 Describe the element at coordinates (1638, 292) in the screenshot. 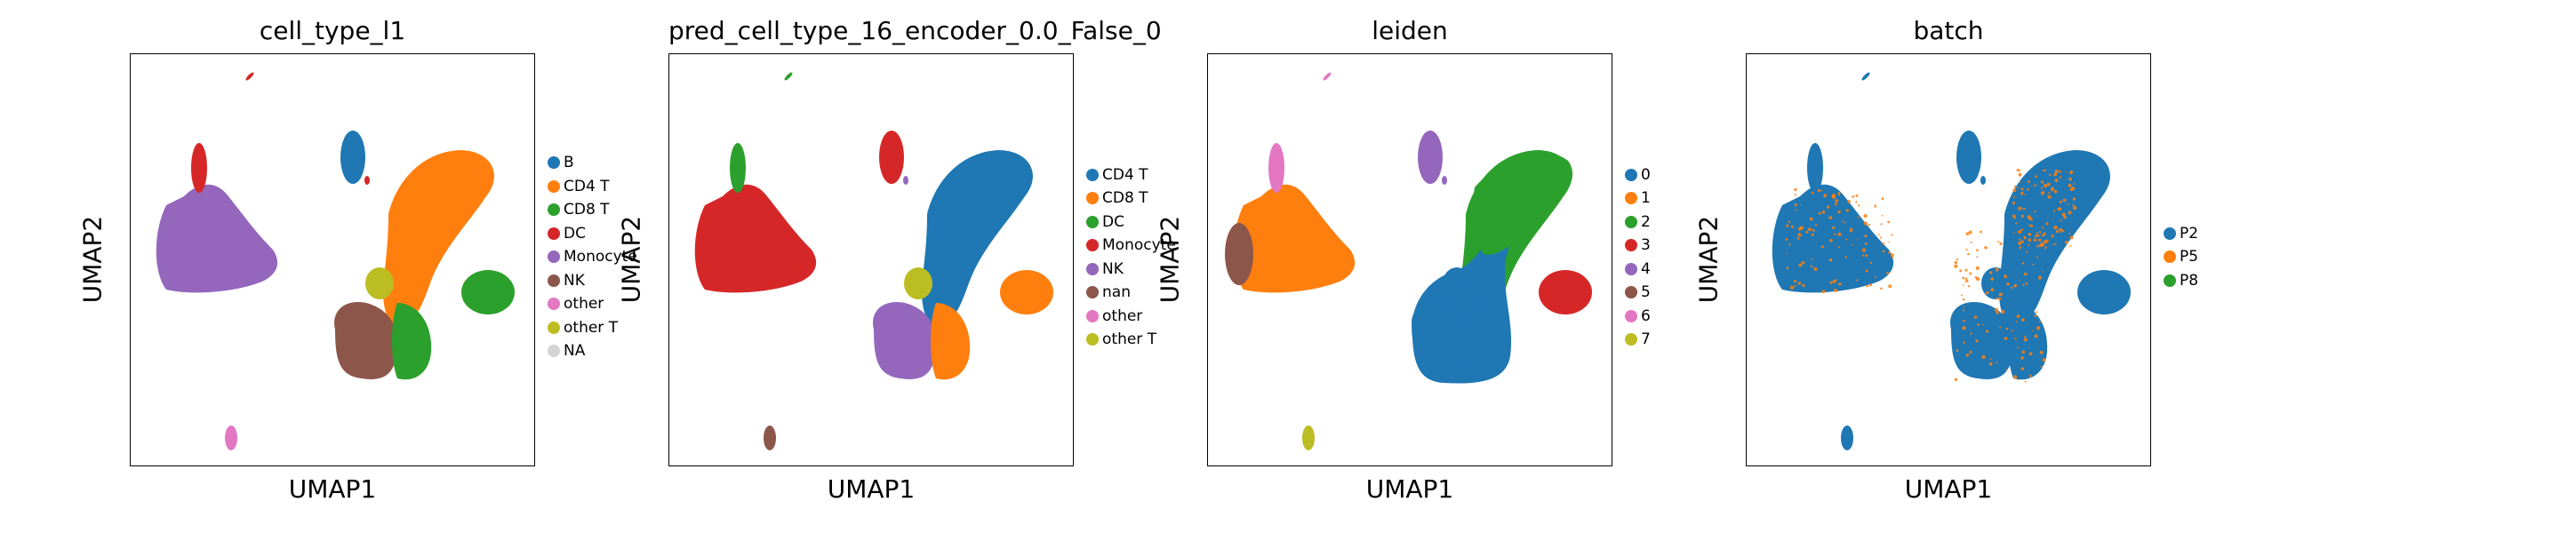

I see `legend-entry: 5` at that location.